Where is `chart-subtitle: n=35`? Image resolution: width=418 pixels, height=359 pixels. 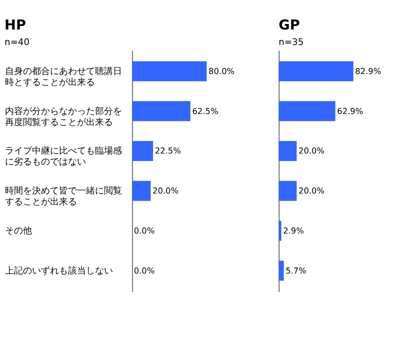
chart-subtitle: n=35 is located at coordinates (291, 43).